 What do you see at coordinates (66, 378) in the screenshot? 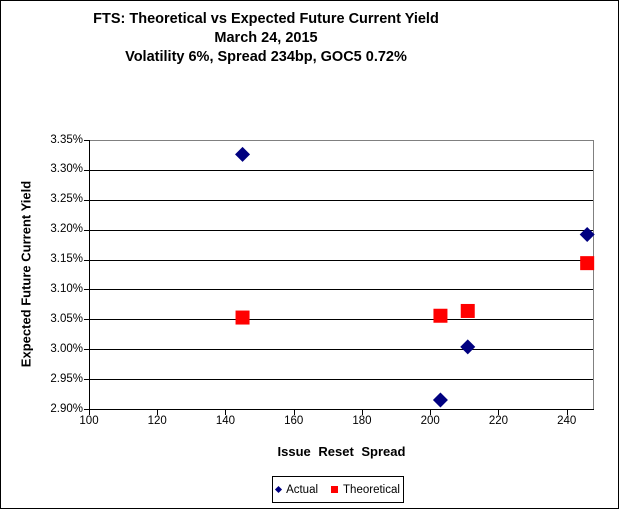
I see `y-tick-label: 2.95%` at bounding box center [66, 378].